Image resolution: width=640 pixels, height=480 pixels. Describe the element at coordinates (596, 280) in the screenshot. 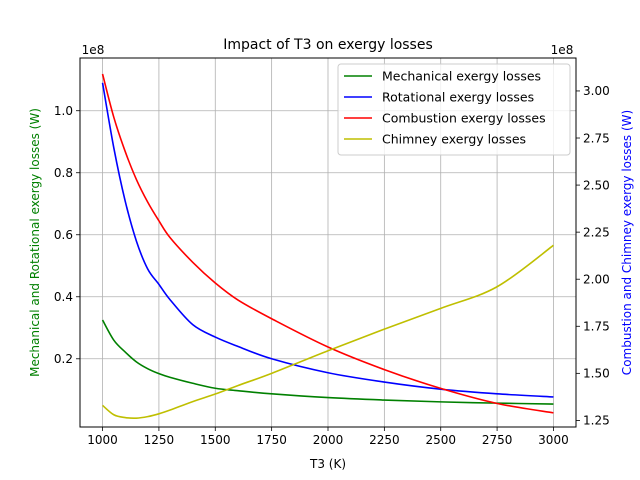

I see `right-y-tick-label: 2.00` at that location.